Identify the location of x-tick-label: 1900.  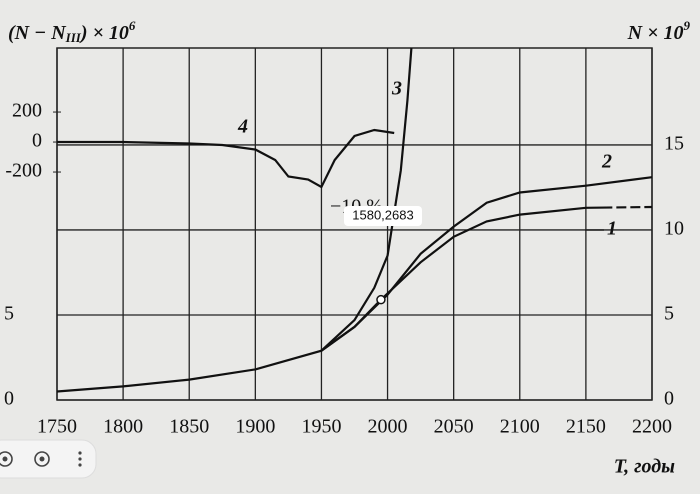
(255, 427).